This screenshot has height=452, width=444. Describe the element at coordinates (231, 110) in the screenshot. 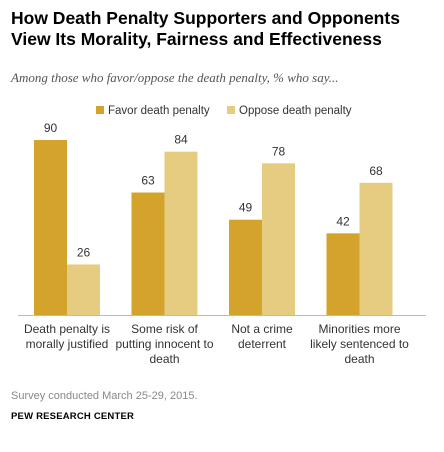

I see `legend-swatch-oppose-death-penalty` at that location.